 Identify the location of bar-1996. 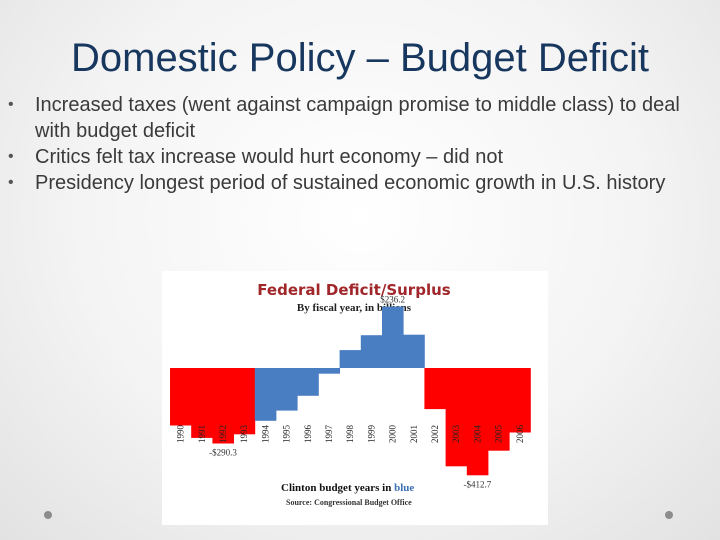
(308, 382).